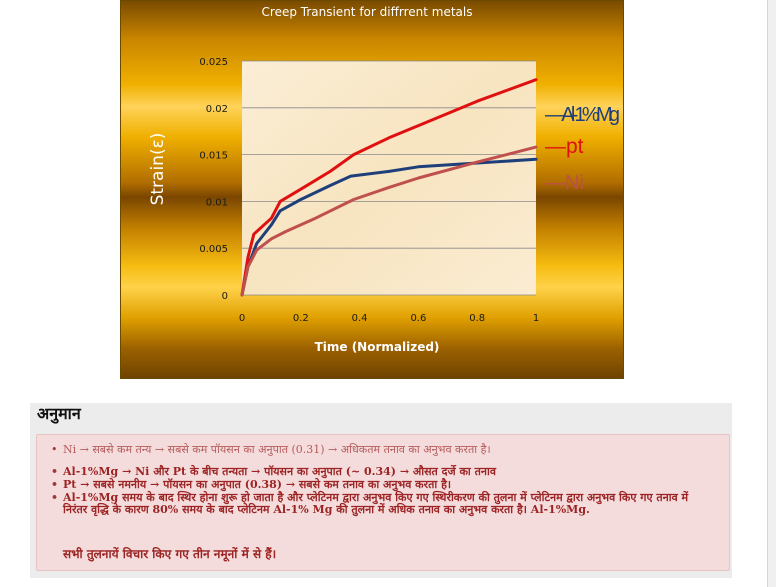 This screenshot has height=587, width=776. I want to click on series-line-al-1-mg, so click(389, 227).